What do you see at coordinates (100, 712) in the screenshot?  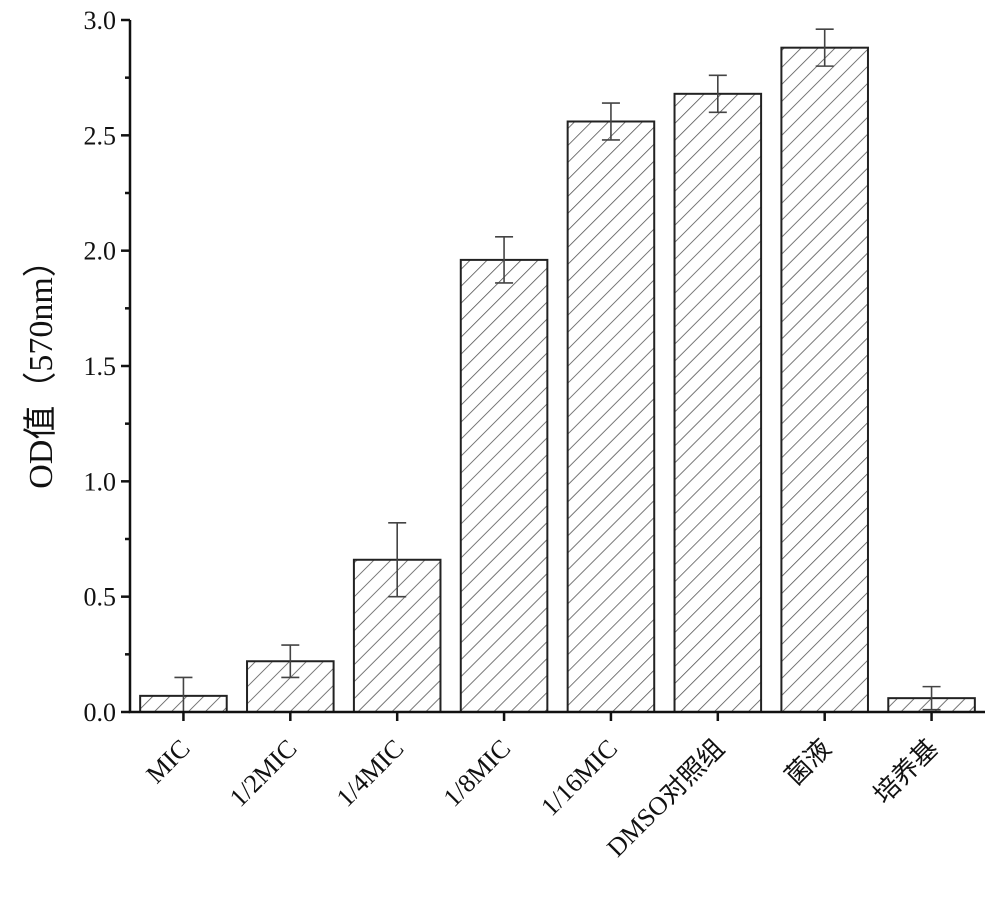 I see `y-tick-label: 0.0` at bounding box center [100, 712].